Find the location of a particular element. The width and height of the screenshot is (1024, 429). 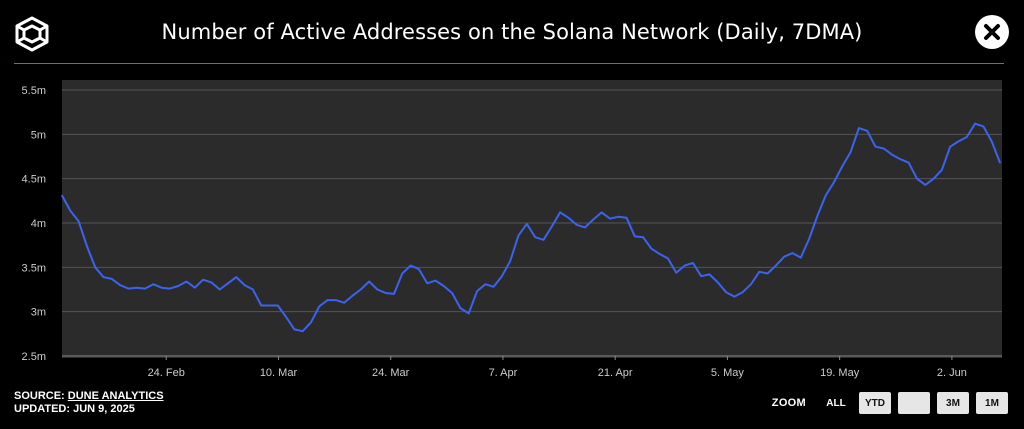

zoom-all-button: ALL is located at coordinates (836, 403).